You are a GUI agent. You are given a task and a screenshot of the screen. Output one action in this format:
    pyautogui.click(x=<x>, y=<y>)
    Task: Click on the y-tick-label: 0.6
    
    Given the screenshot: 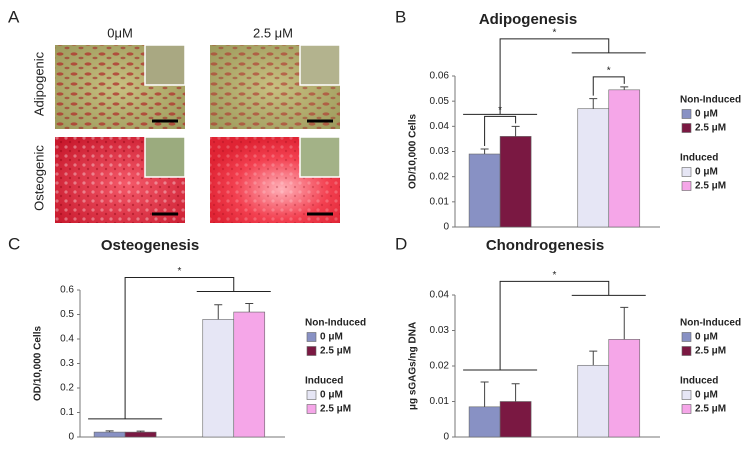 What is the action you would take?
    pyautogui.click(x=67, y=290)
    